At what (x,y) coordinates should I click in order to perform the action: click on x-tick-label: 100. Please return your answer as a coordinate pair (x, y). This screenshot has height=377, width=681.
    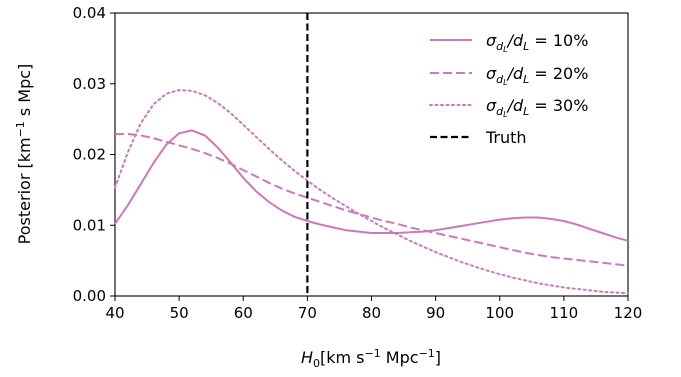
    Looking at the image, I should click on (499, 313).